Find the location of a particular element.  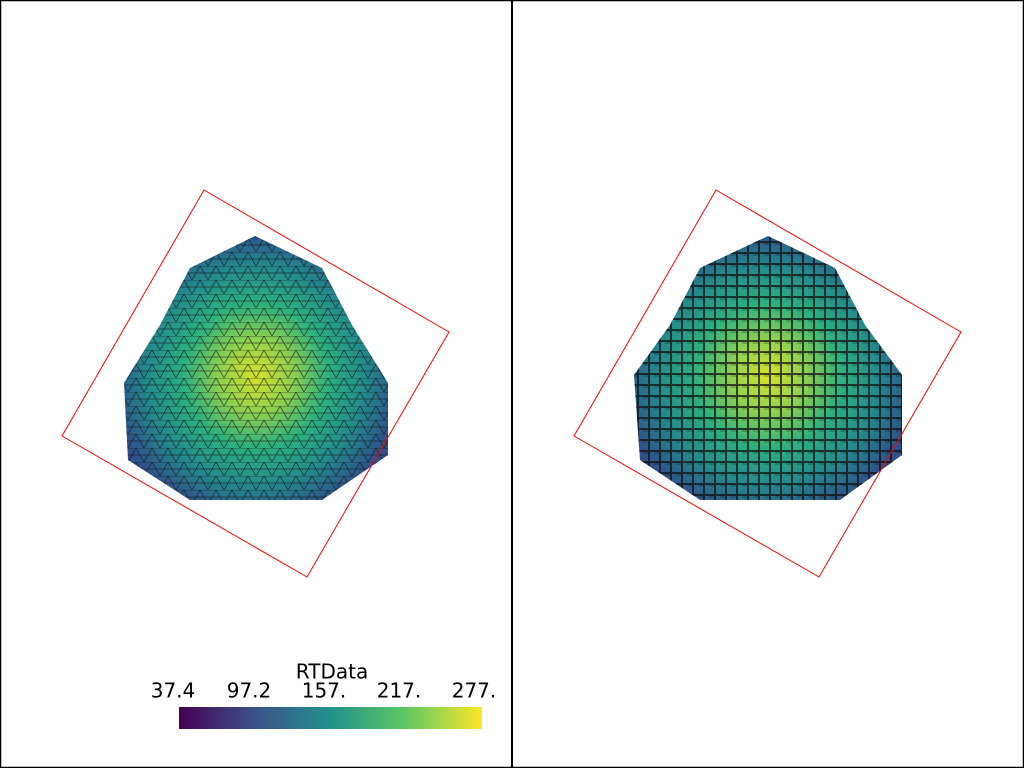

scalar-bar: RTData 37.4 97.2 157. 217. 277. is located at coordinates (324, 694).